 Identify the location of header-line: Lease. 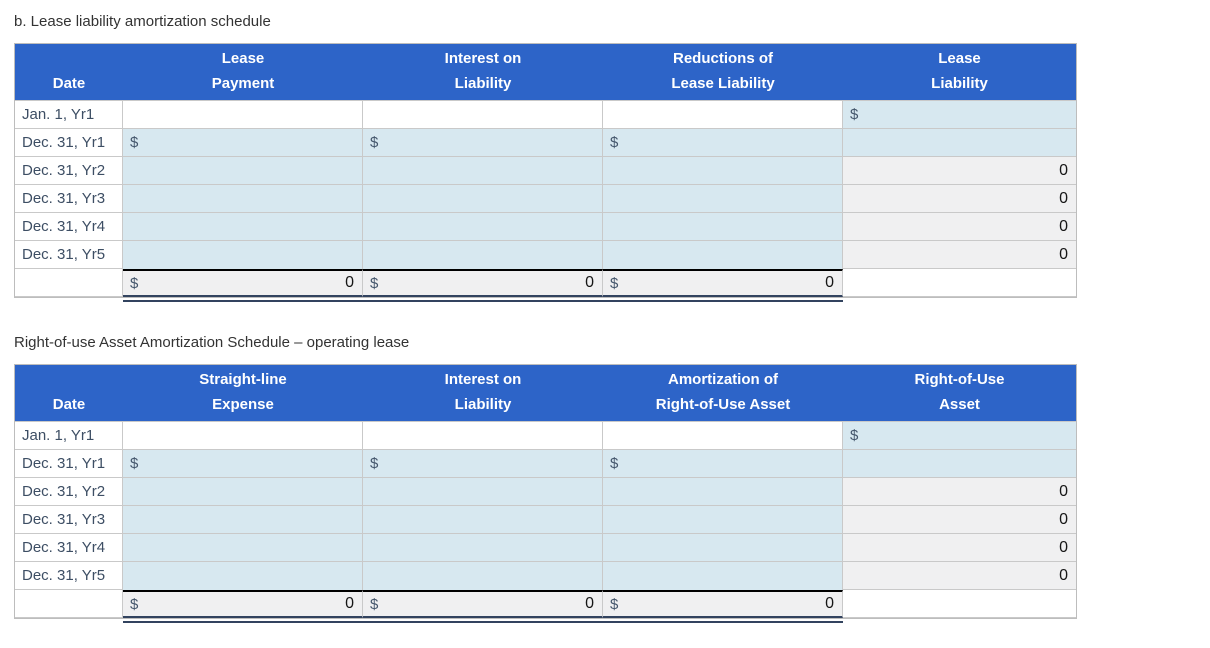
(243, 58).